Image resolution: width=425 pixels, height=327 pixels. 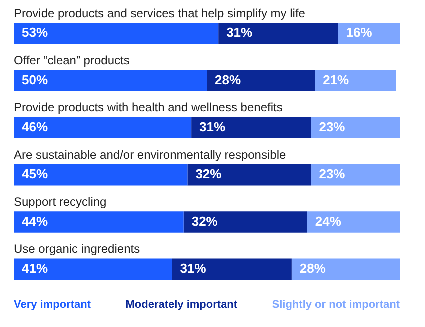 What do you see at coordinates (336, 80) in the screenshot?
I see `data-label: 21%` at bounding box center [336, 80].